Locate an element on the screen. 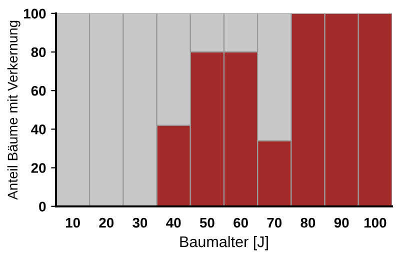 Image resolution: width=400 pixels, height=268 pixels. x-tick-label: 100 is located at coordinates (375, 223).